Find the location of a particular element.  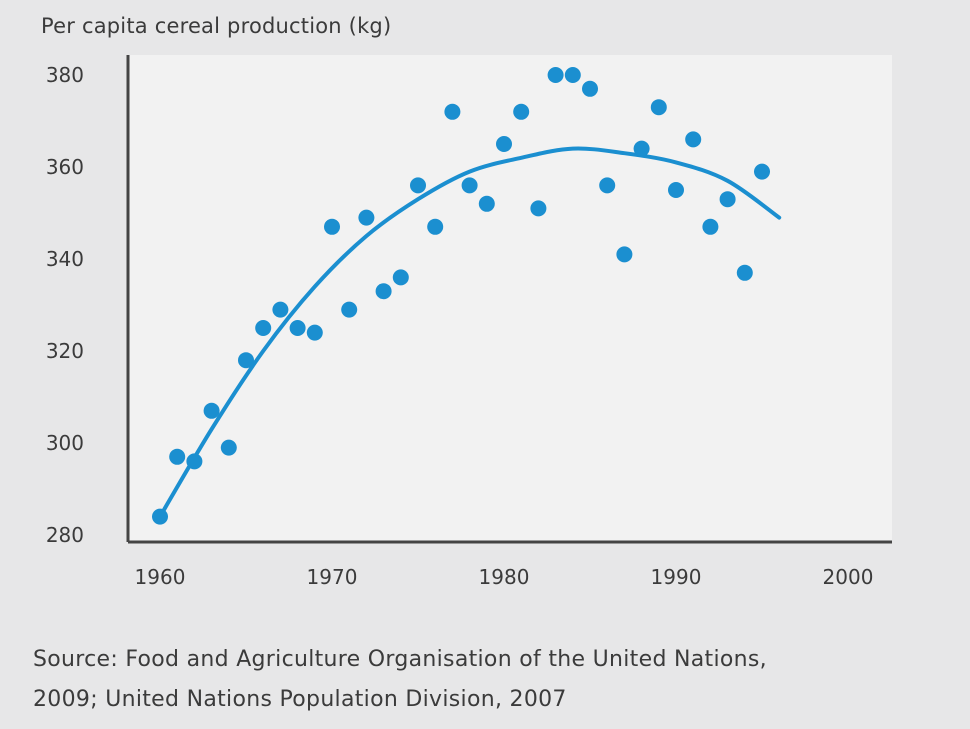

y-tick-label: 360 is located at coordinates (65, 167).